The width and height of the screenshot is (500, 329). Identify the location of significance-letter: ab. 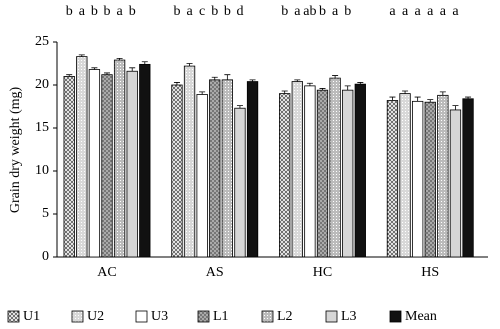
(309, 11).